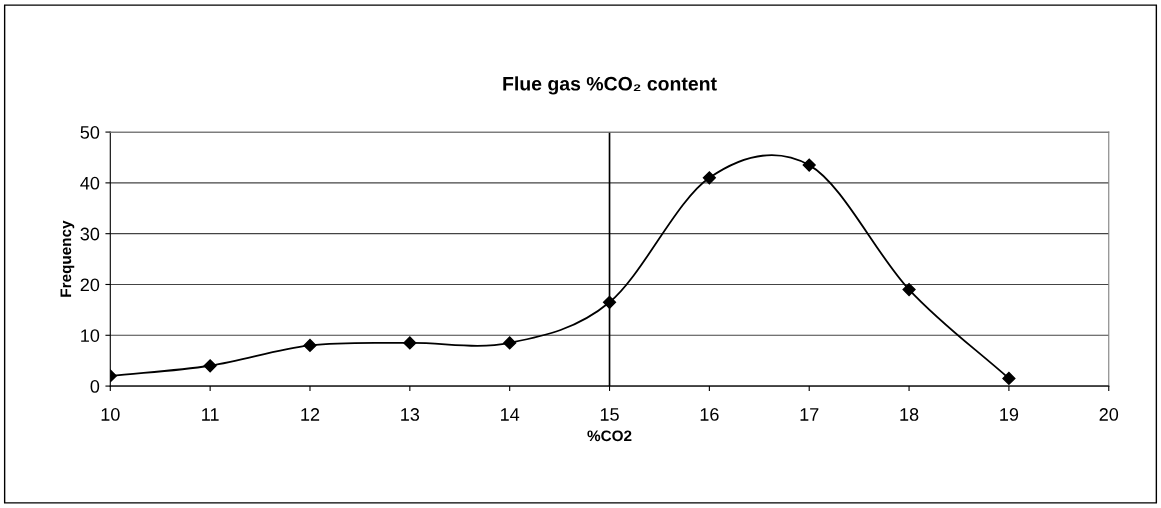 This screenshot has height=508, width=1161. Describe the element at coordinates (809, 414) in the screenshot. I see `x-tick-label: 17` at that location.